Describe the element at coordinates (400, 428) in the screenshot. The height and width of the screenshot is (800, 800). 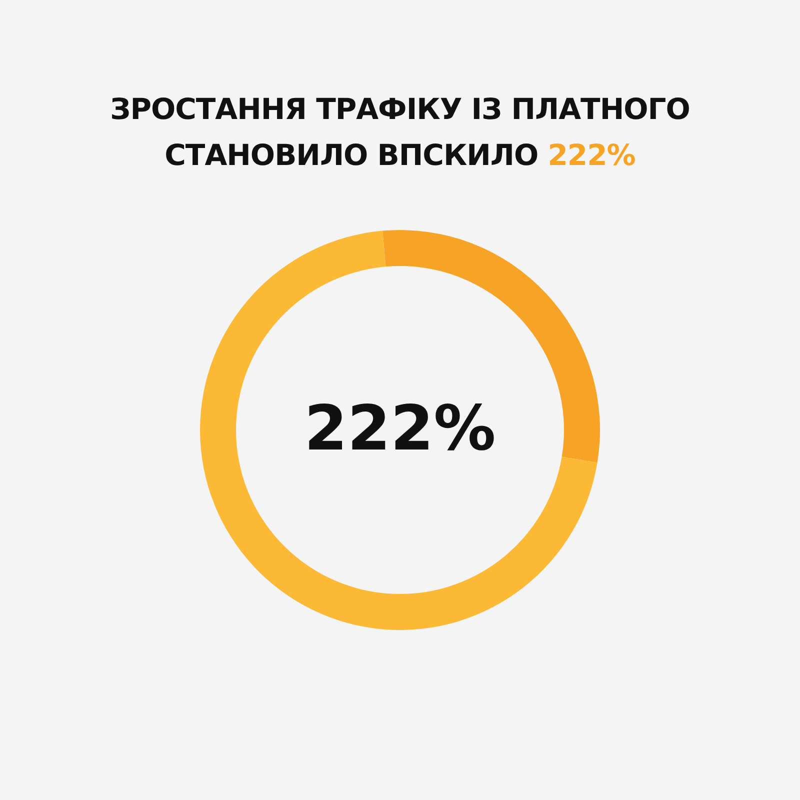
I see `text: 222%` at that location.